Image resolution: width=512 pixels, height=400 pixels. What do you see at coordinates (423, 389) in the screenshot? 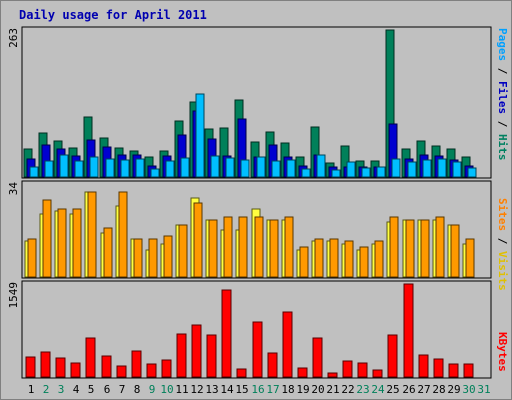
I see `x-tick-label-day-27: 27` at bounding box center [423, 389].